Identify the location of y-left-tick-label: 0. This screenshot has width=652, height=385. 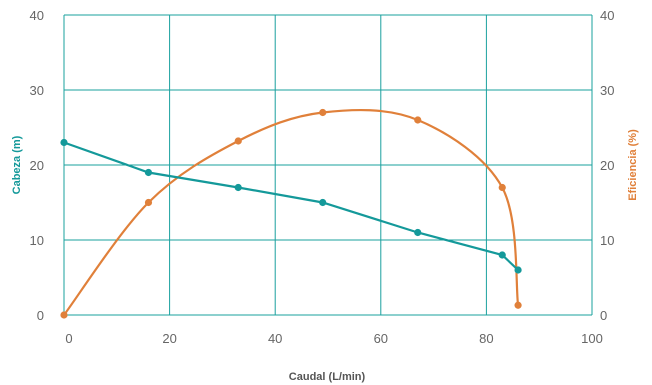
(40, 315).